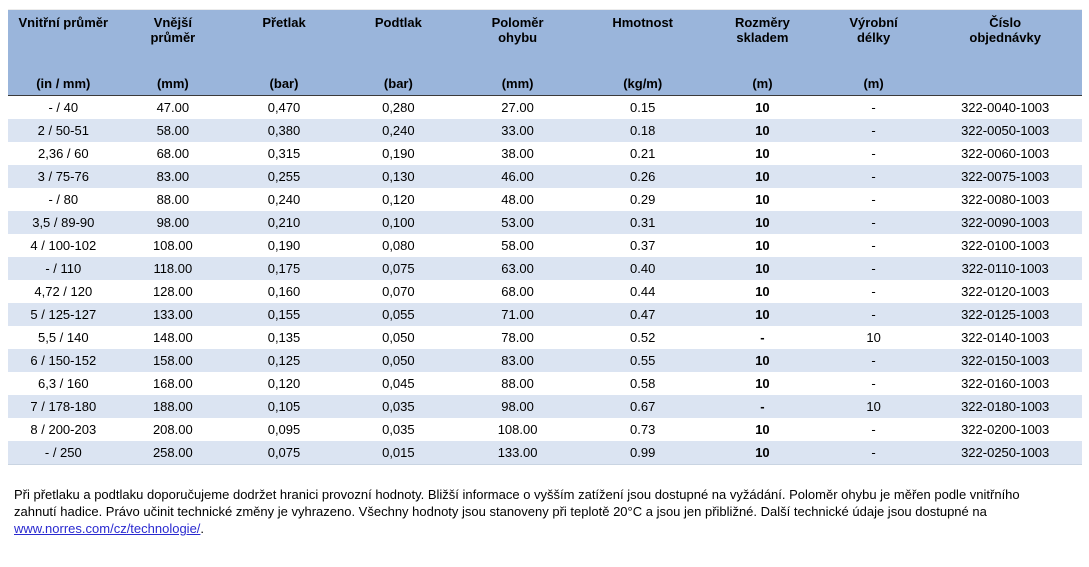 Image resolution: width=1089 pixels, height=567 pixels. What do you see at coordinates (173, 268) in the screenshot?
I see `table-cell: 118.00` at bounding box center [173, 268].